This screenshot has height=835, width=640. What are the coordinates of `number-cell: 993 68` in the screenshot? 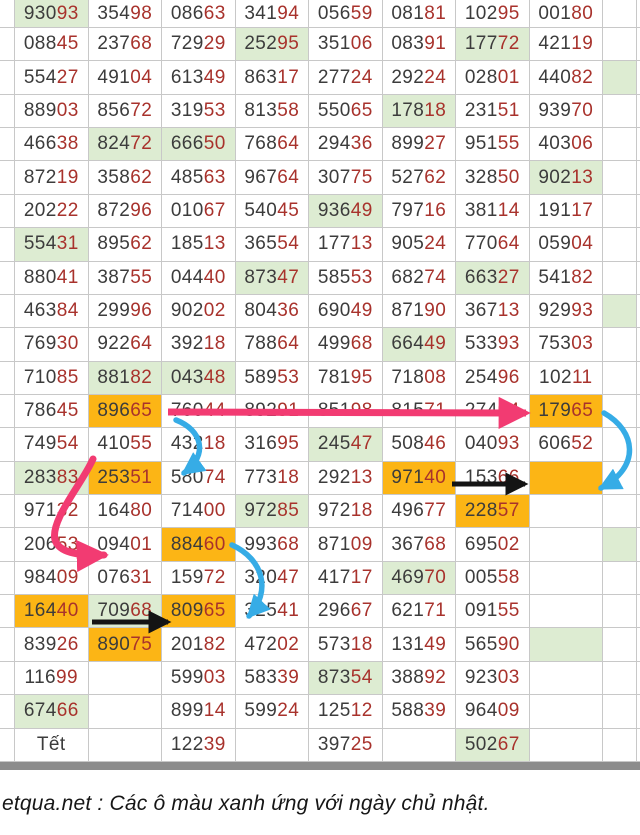 It's located at (272, 545).